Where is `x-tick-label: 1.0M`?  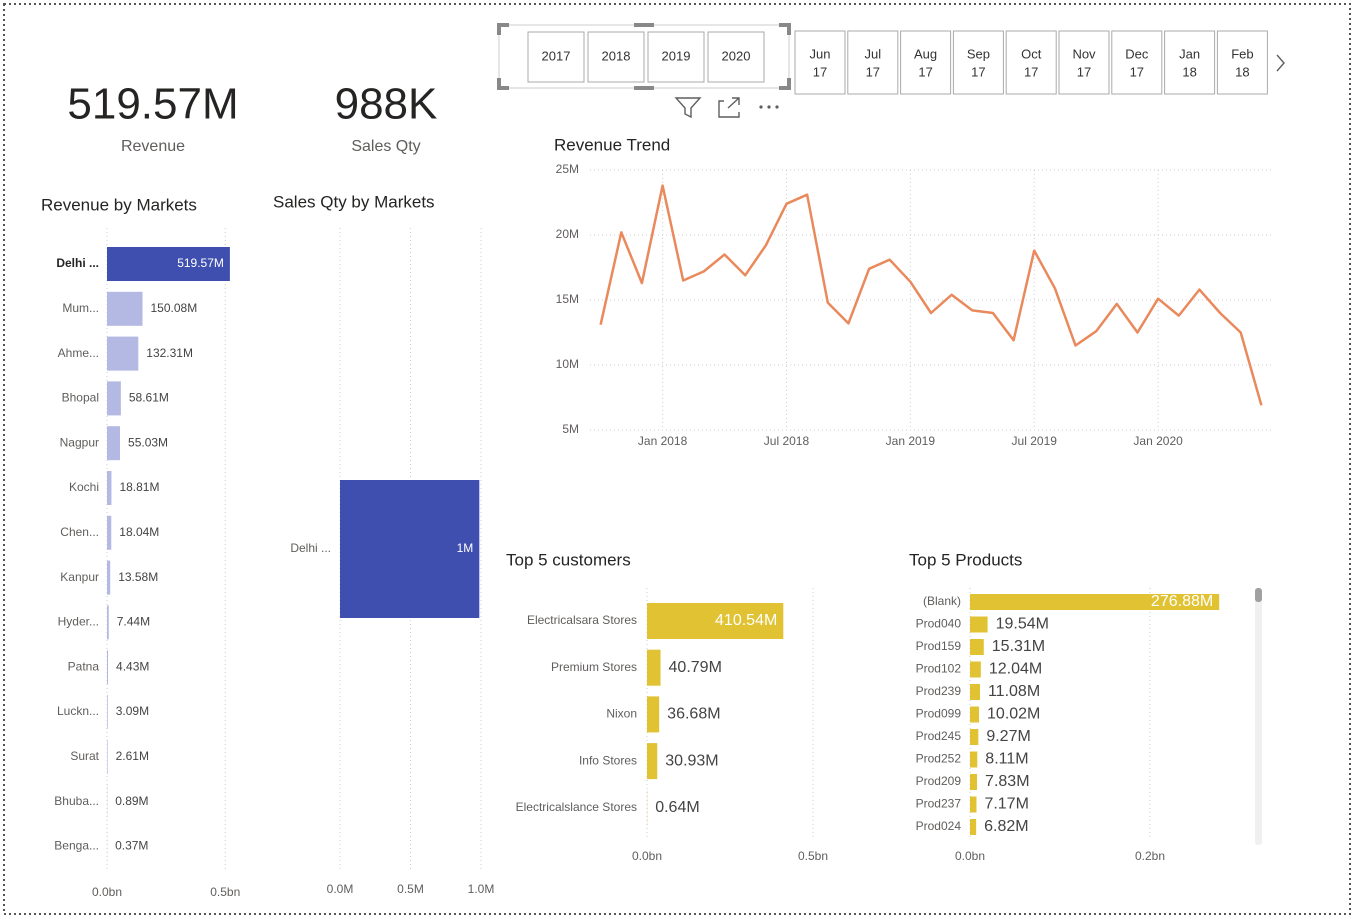
x-tick-label: 1.0M is located at coordinates (481, 889).